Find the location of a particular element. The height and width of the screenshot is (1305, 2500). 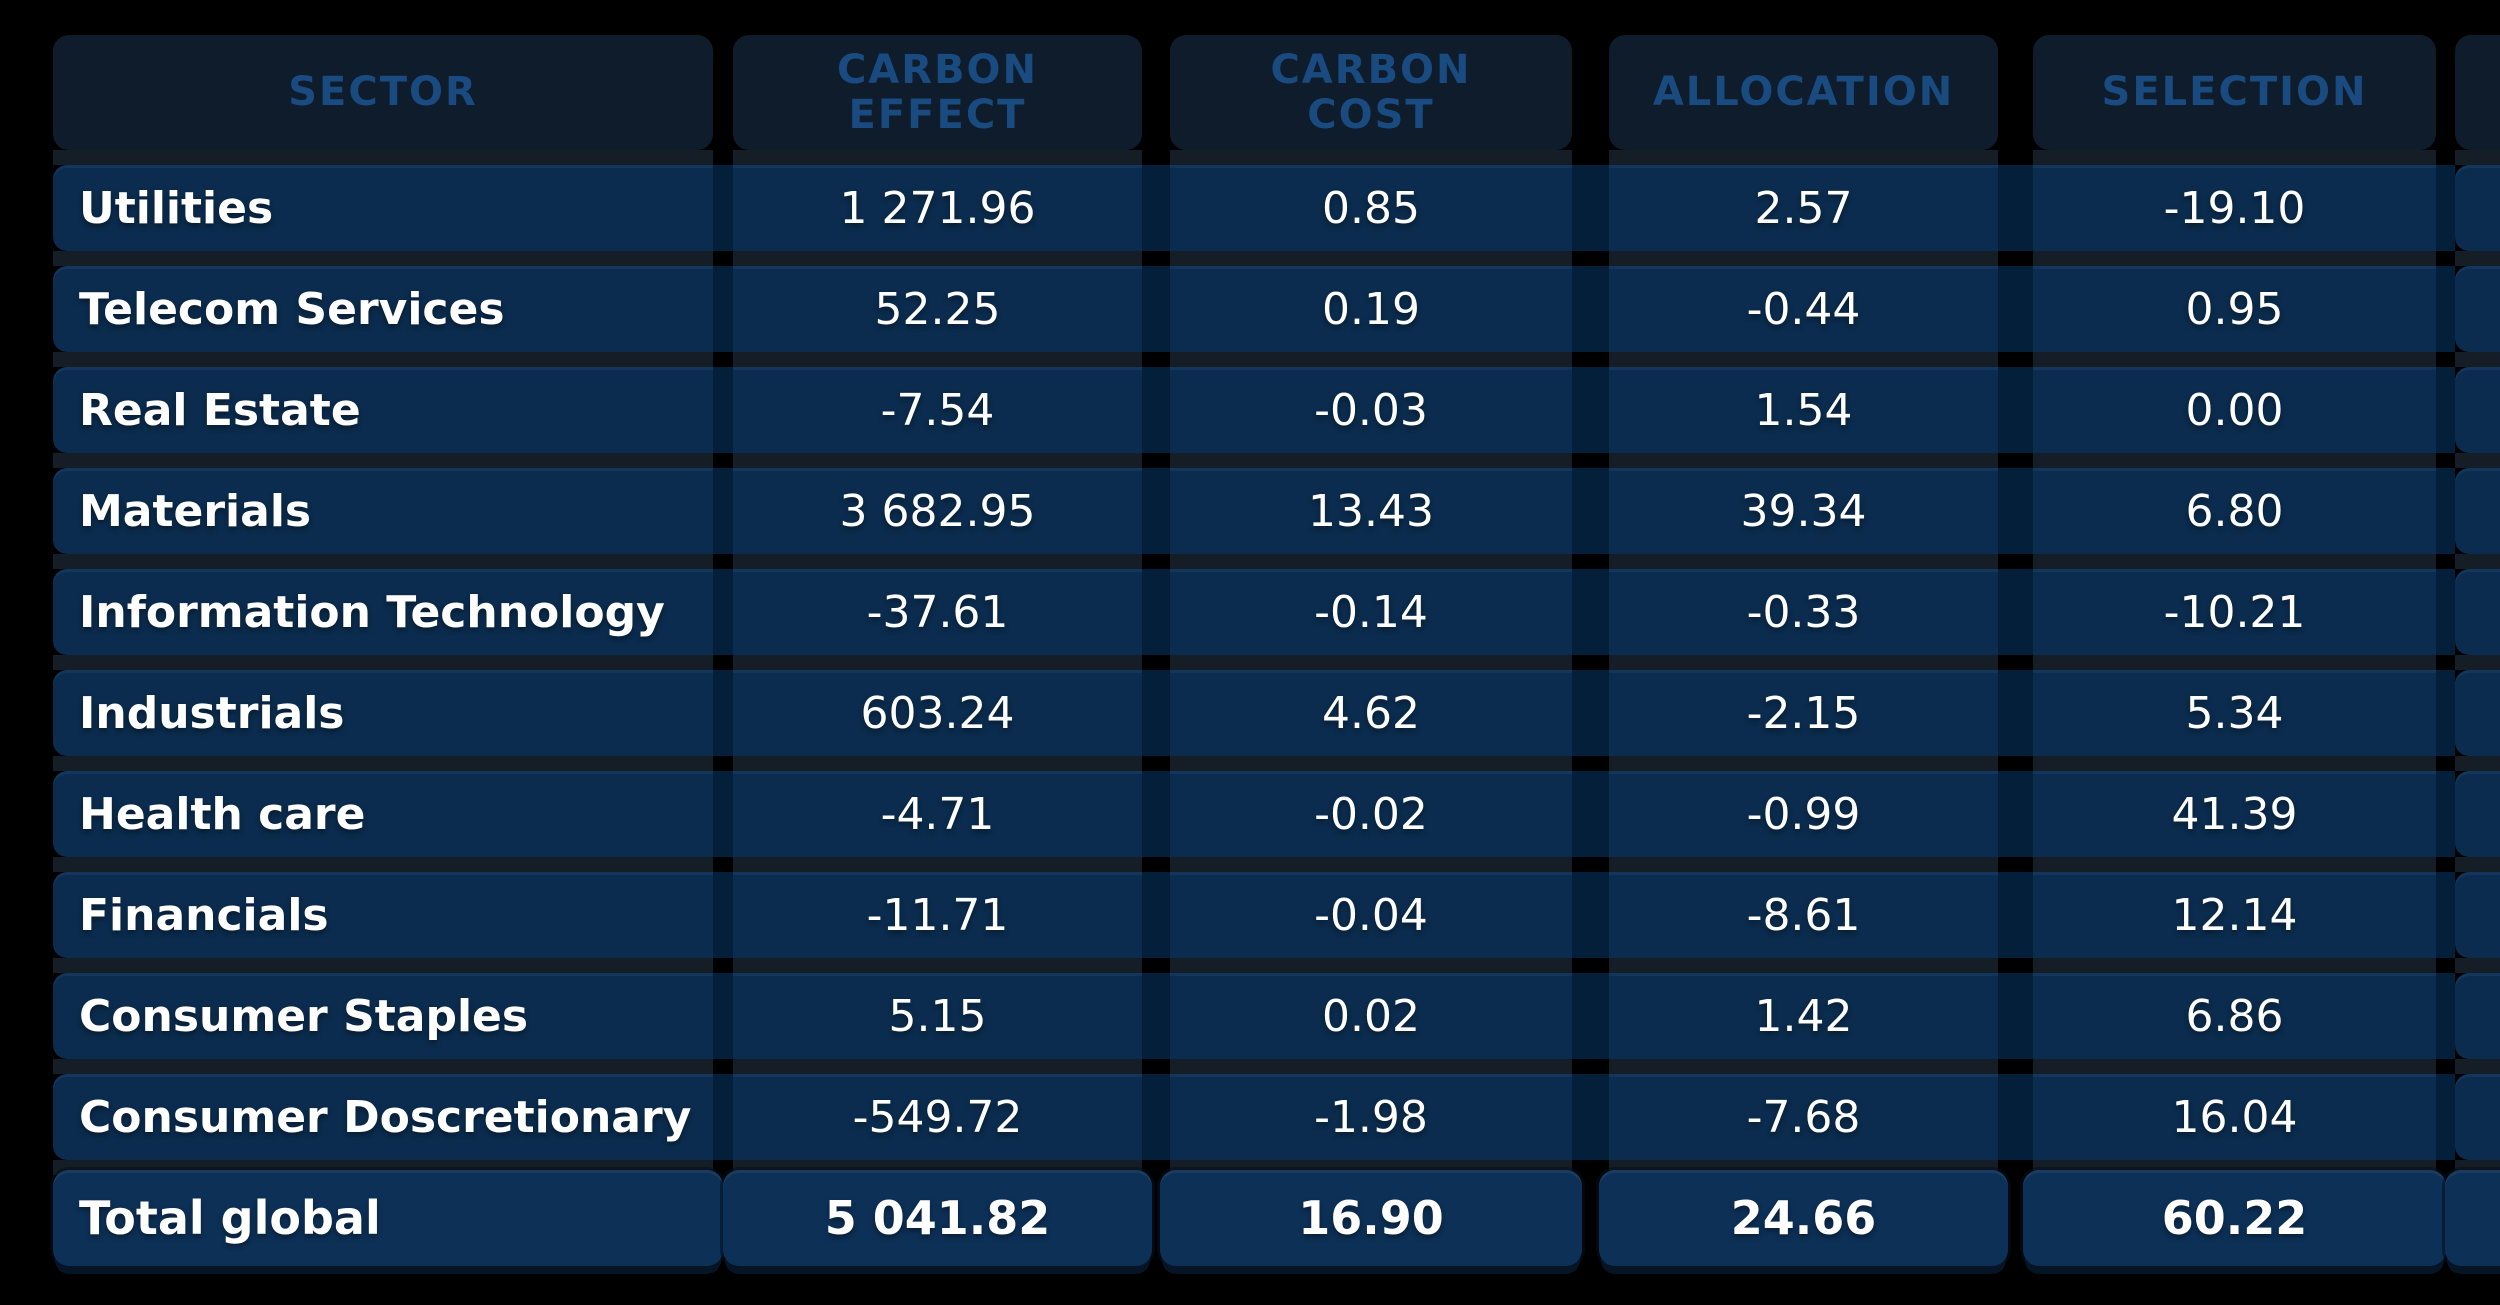

table-row: Health care -4.71 -0.02 -0.99 41.39 is located at coordinates (1276, 814).